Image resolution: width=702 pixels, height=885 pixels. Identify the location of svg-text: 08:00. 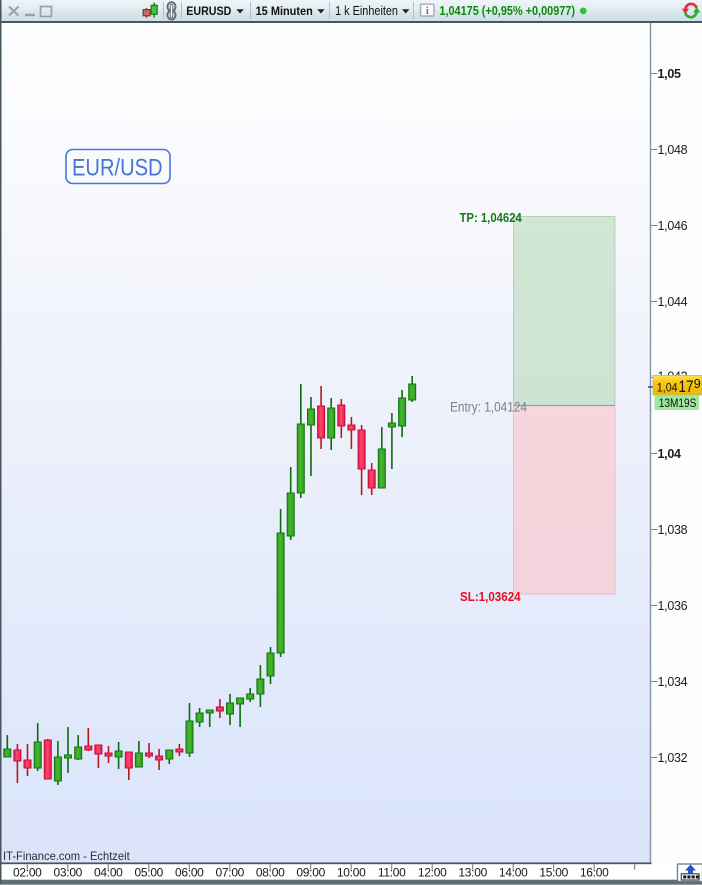
(270, 873).